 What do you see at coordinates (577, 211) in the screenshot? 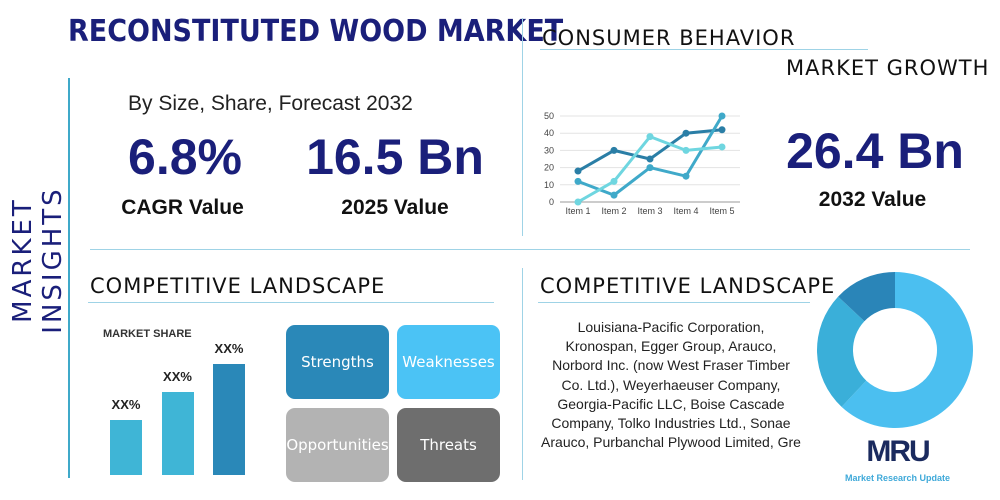
I see `x-tick-label: Item 1` at bounding box center [577, 211].